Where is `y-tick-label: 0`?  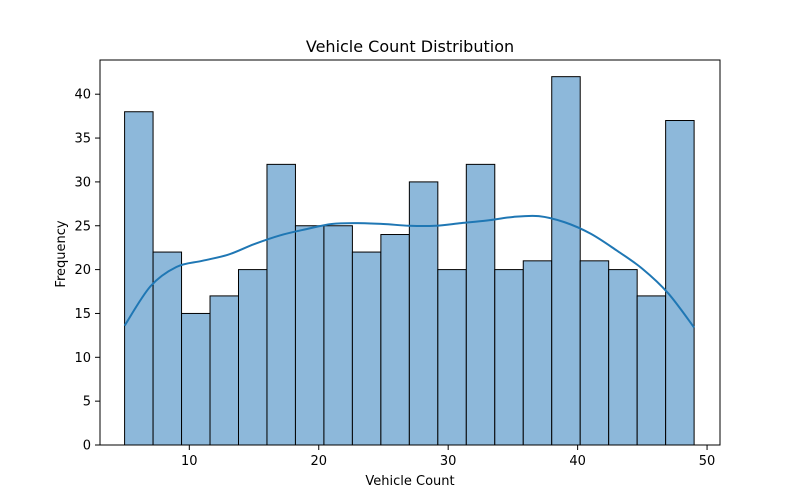 y-tick-label: 0 is located at coordinates (87, 446).